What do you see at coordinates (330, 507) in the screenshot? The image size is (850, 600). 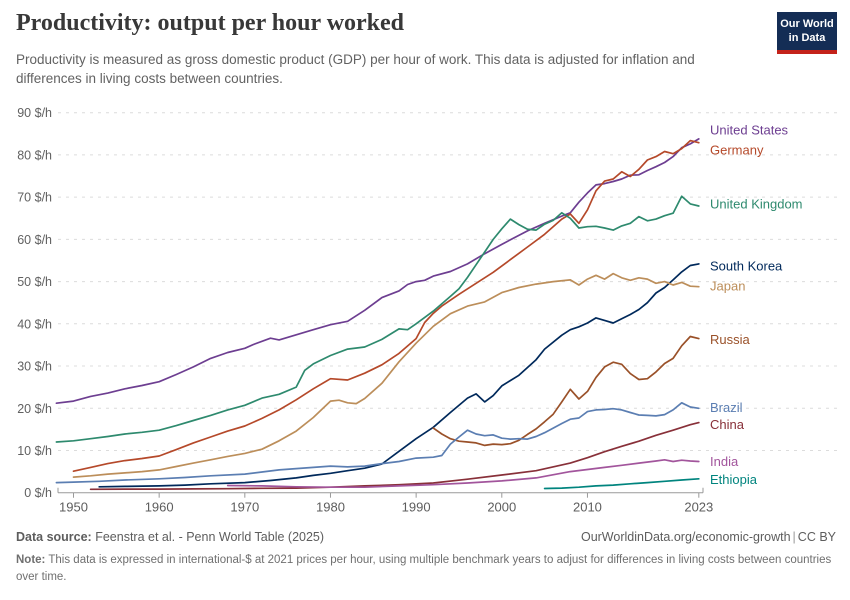 I see `x-tick-label-1980: 1980` at bounding box center [330, 507].